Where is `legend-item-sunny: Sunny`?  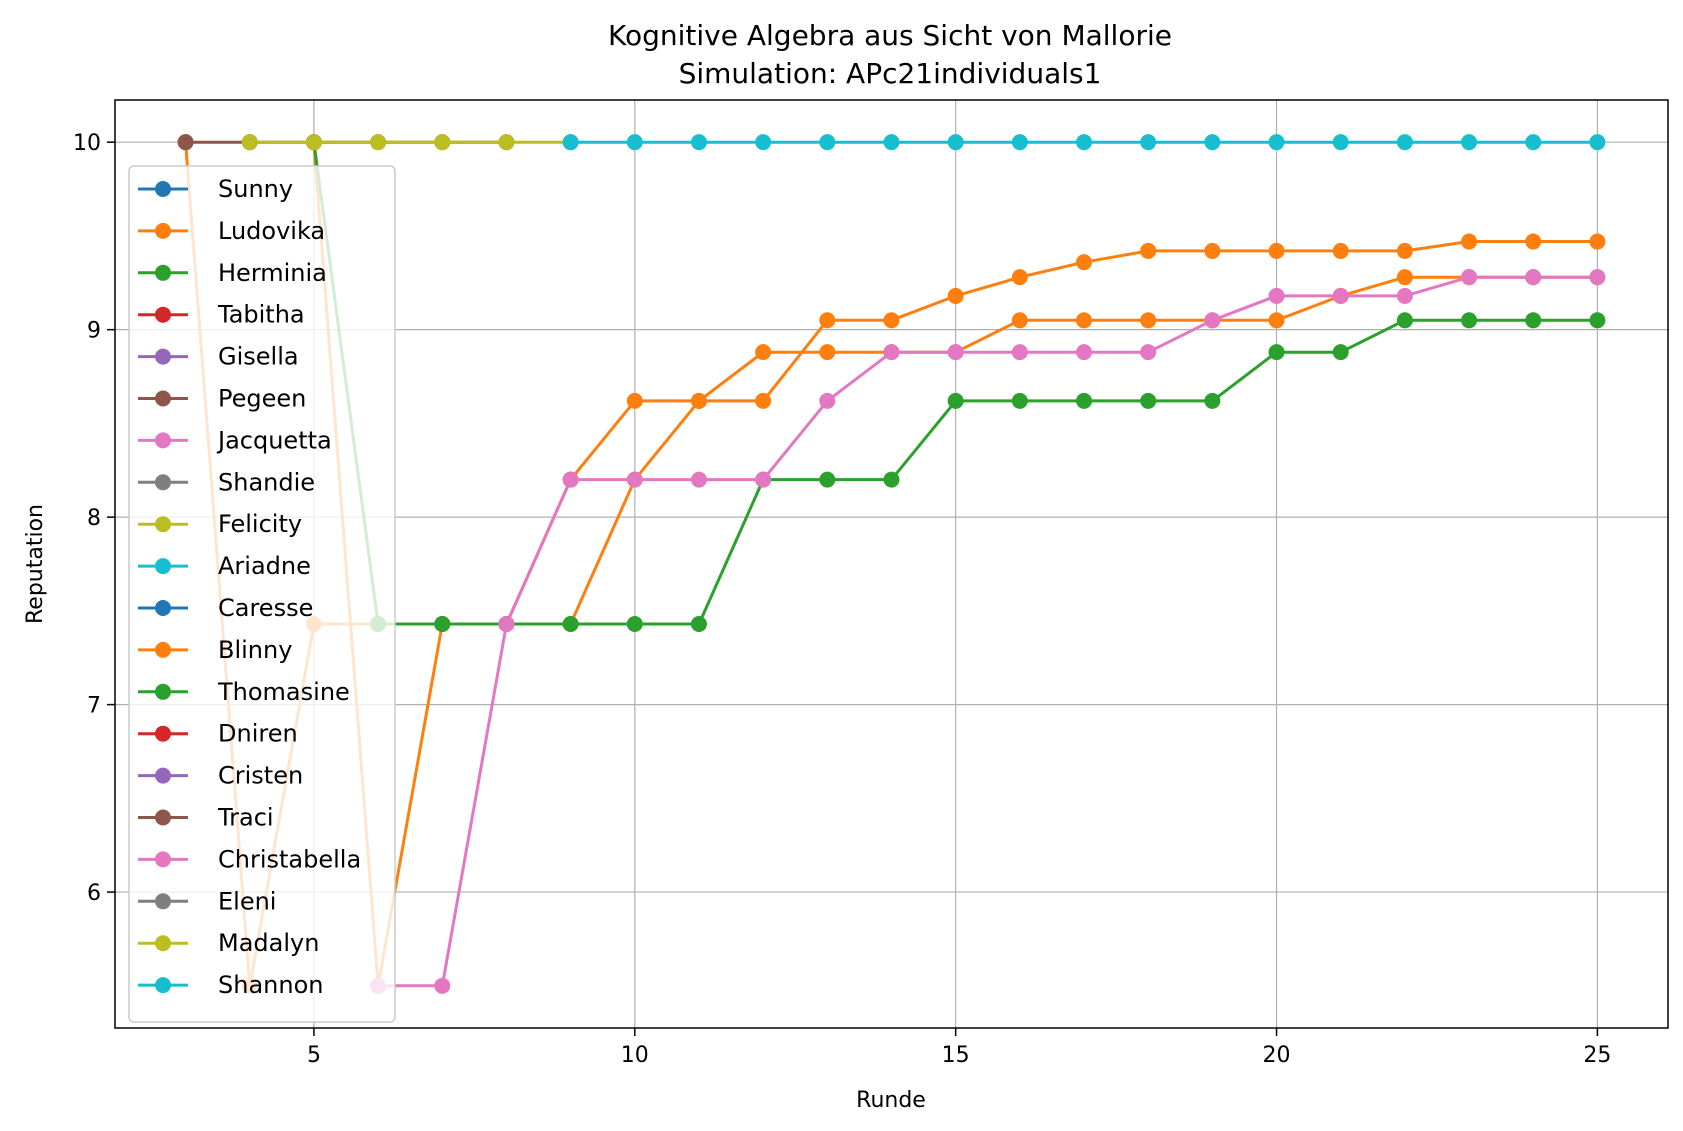 legend-item-sunny: Sunny is located at coordinates (215, 189).